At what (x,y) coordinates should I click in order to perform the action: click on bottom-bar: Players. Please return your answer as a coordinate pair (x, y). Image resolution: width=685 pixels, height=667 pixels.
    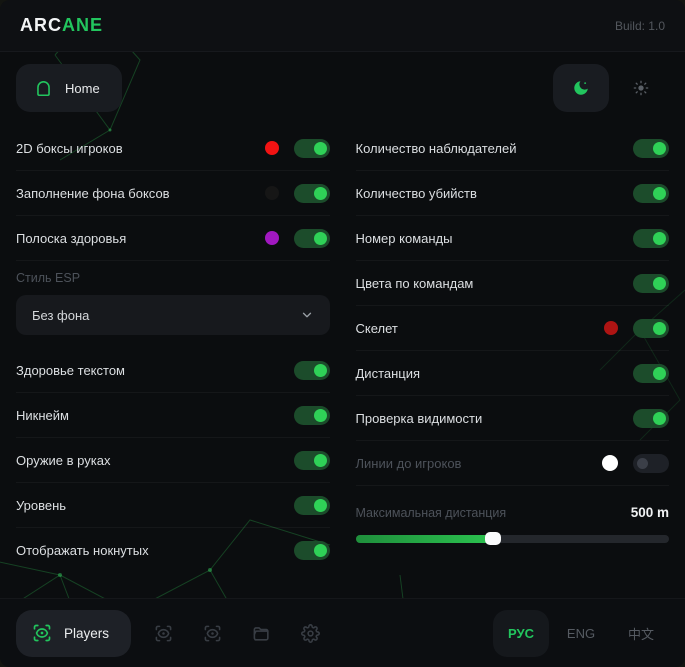
    Looking at the image, I should click on (342, 632).